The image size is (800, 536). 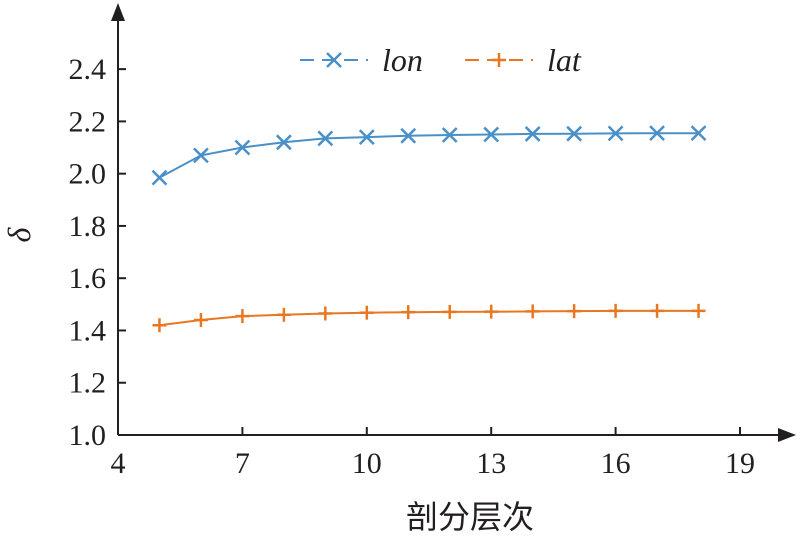 What do you see at coordinates (740, 463) in the screenshot?
I see `x-tick-label: 19` at bounding box center [740, 463].